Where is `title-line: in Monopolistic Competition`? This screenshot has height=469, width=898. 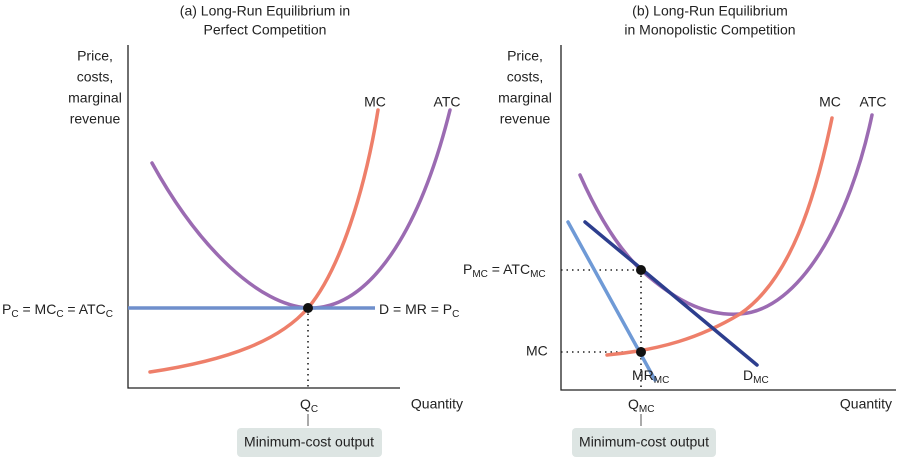
title-line: in Monopolistic Competition is located at coordinates (709, 30).